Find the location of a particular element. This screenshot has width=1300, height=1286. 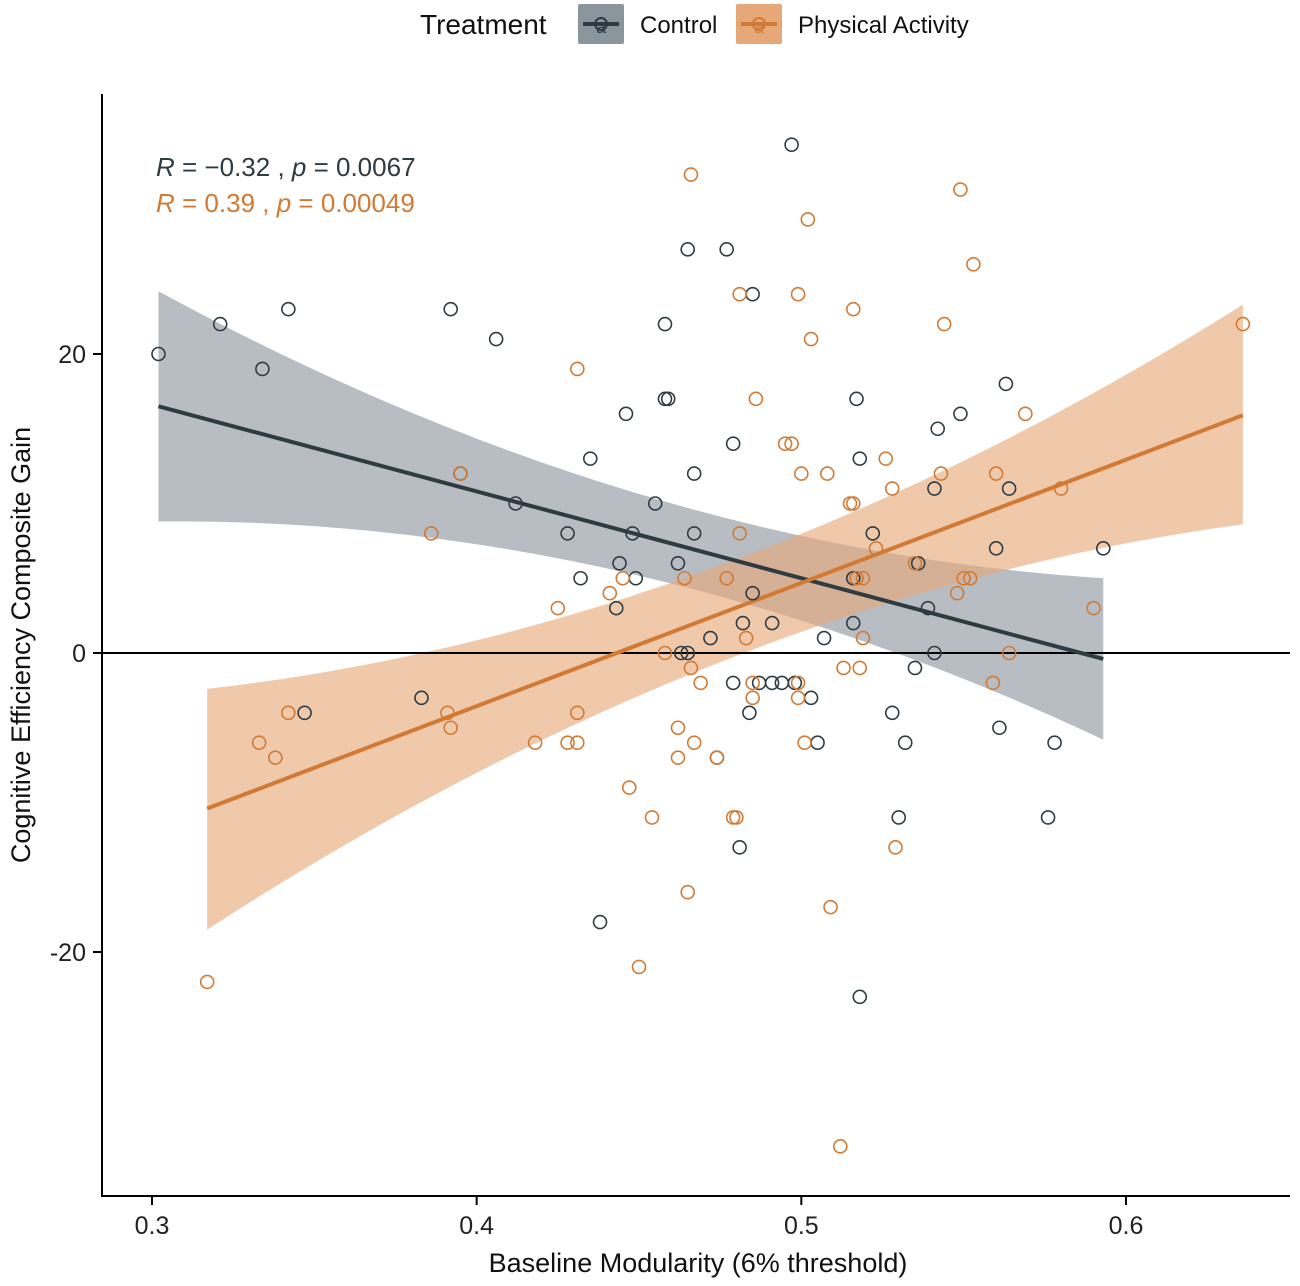

legend: Treatment a Control a Physical Activity is located at coordinates (694, 24).